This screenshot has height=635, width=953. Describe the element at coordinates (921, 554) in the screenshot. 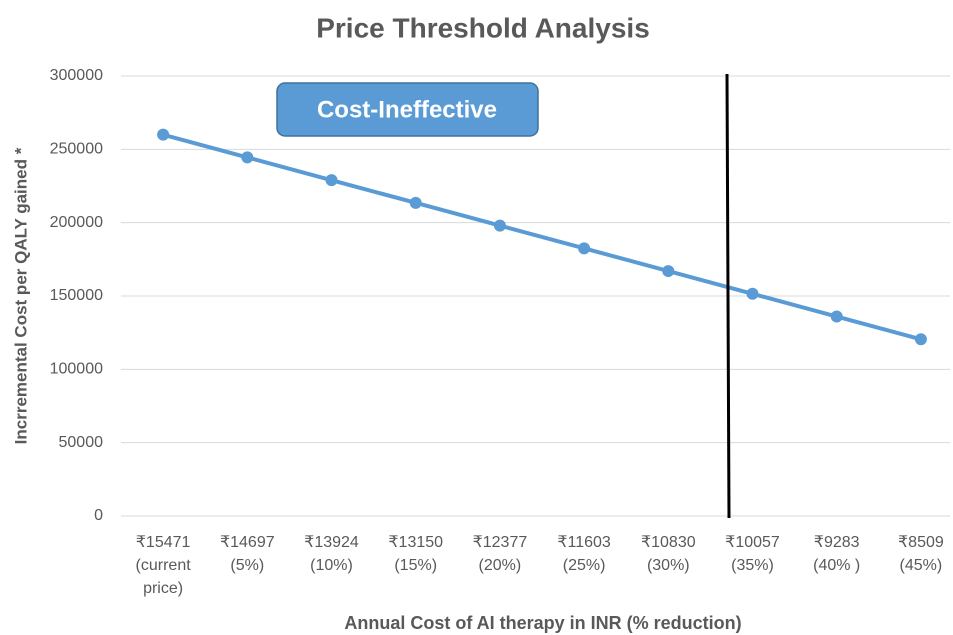

I see `x-tick-label: ₹8509 (45%)` at that location.